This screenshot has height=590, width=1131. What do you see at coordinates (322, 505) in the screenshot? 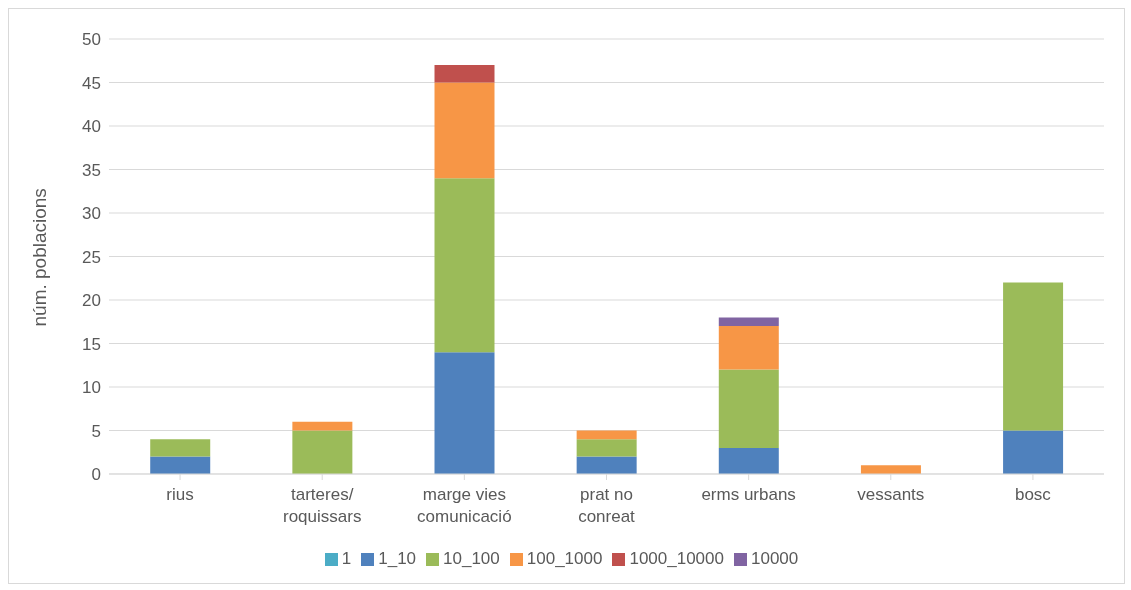
I see `x-tick-label: tarteres/ roquissars` at bounding box center [322, 505].